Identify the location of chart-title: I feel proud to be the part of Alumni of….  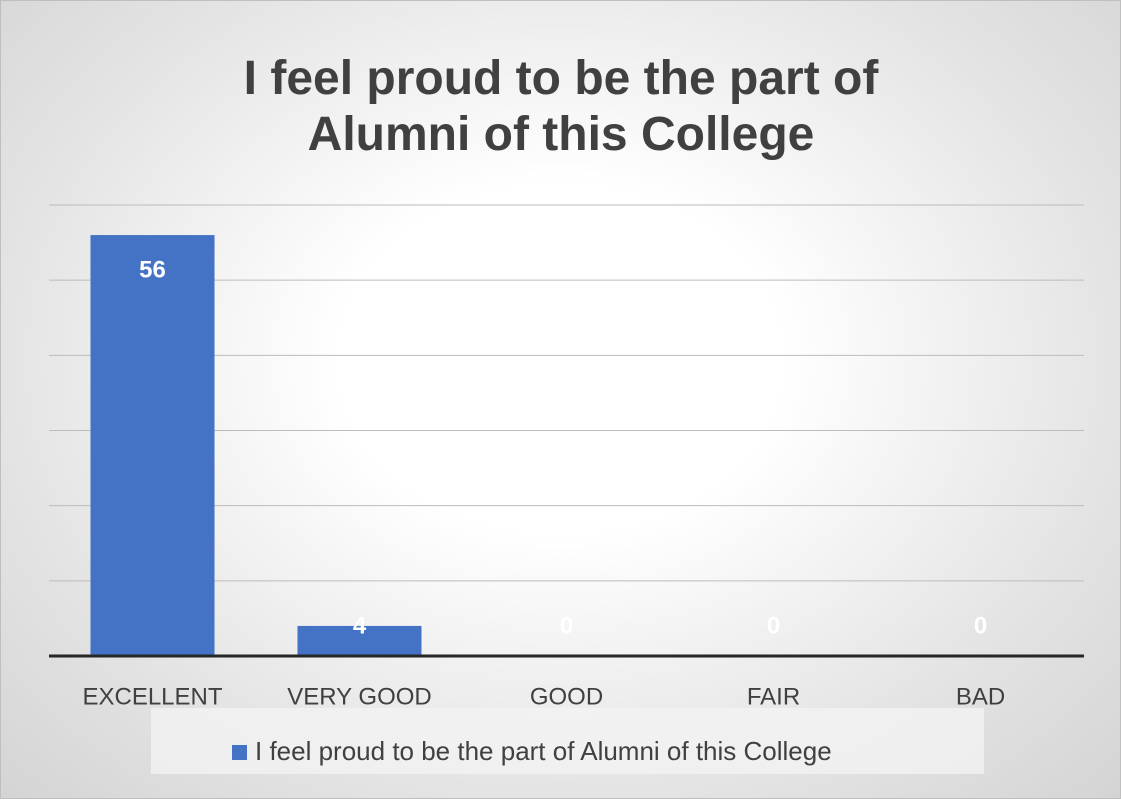
(561, 106).